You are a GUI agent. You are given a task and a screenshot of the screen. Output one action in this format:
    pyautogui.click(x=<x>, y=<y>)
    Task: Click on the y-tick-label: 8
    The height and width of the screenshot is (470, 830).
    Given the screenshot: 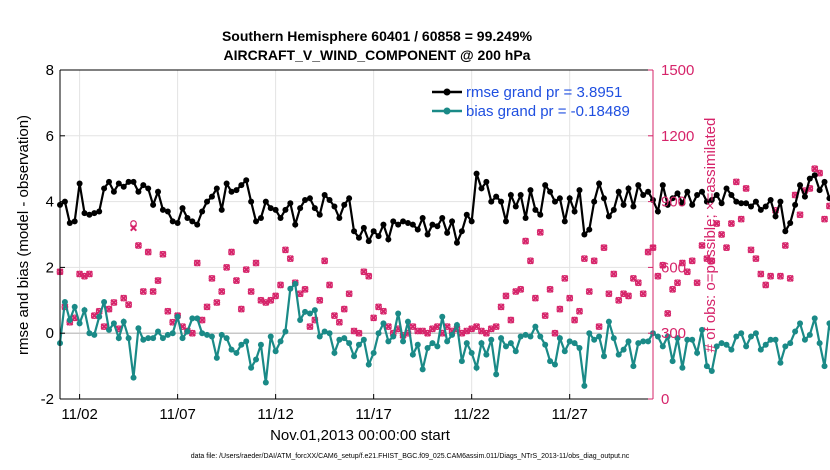 What is the action you would take?
    pyautogui.click(x=50, y=70)
    